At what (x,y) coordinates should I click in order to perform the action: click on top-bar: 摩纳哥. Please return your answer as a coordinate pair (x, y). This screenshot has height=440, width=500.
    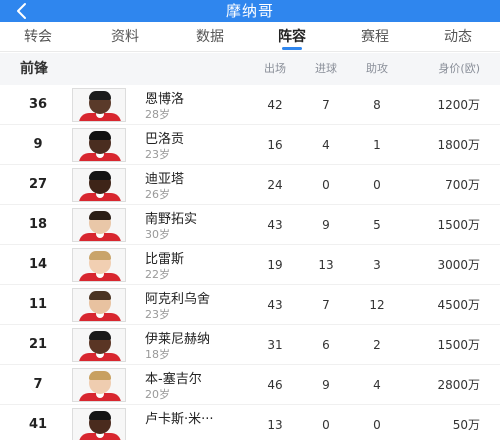
    Looking at the image, I should click on (250, 11).